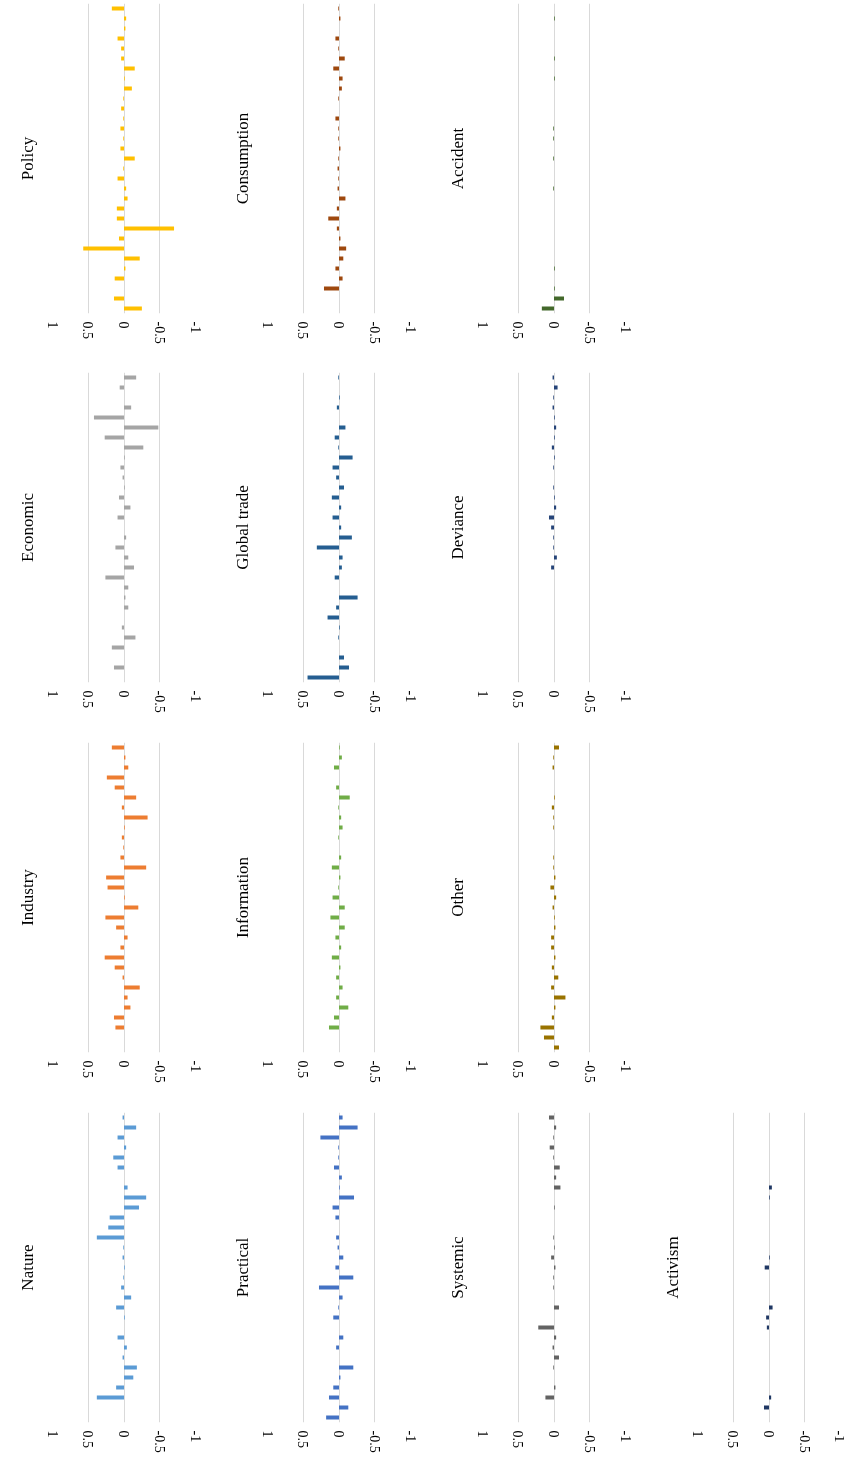 The height and width of the screenshot is (1464, 844). I want to click on text: Information, so click(242, 897).